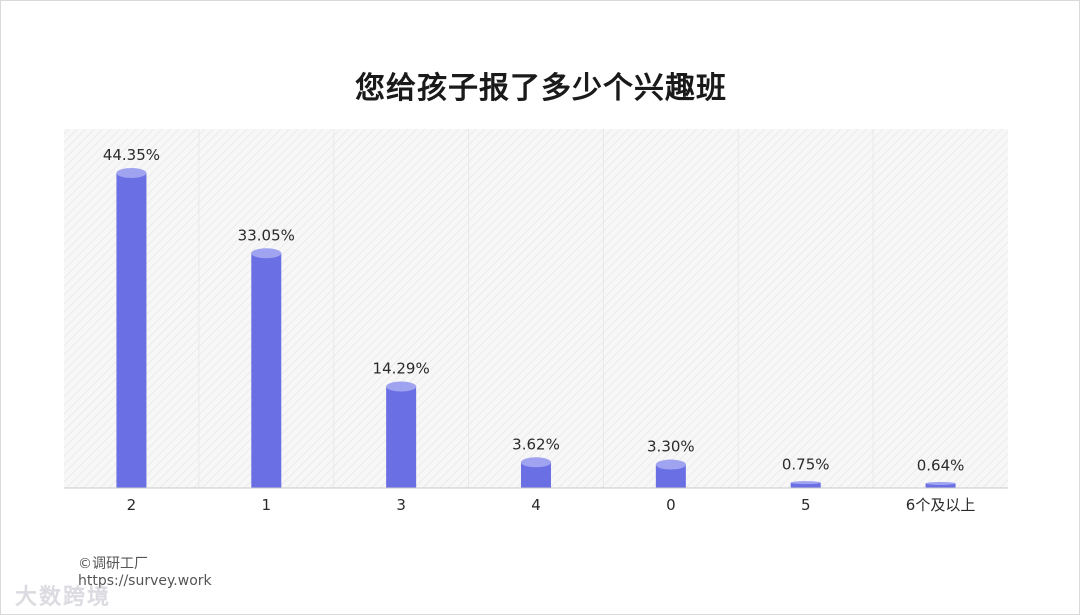 The image size is (1080, 615). Describe the element at coordinates (806, 465) in the screenshot. I see `value-label-5: 0.75%` at that location.